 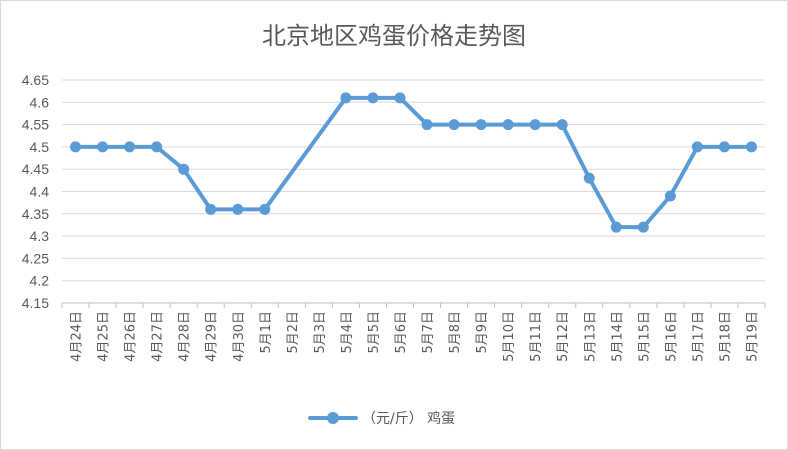 I want to click on x-tick-label: 5月16日, so click(x=671, y=336).